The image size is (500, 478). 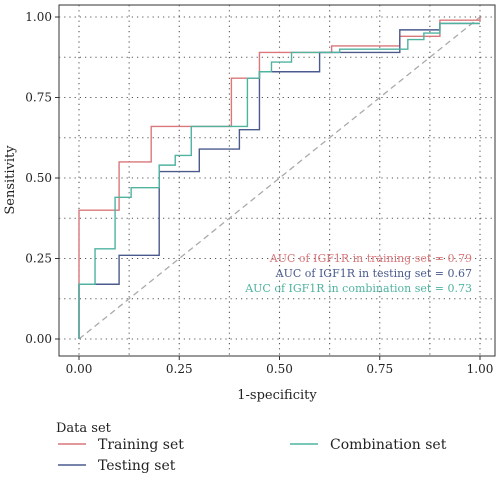 What do you see at coordinates (38, 259) in the screenshot?
I see `y-tick-label: 0.25` at bounding box center [38, 259].